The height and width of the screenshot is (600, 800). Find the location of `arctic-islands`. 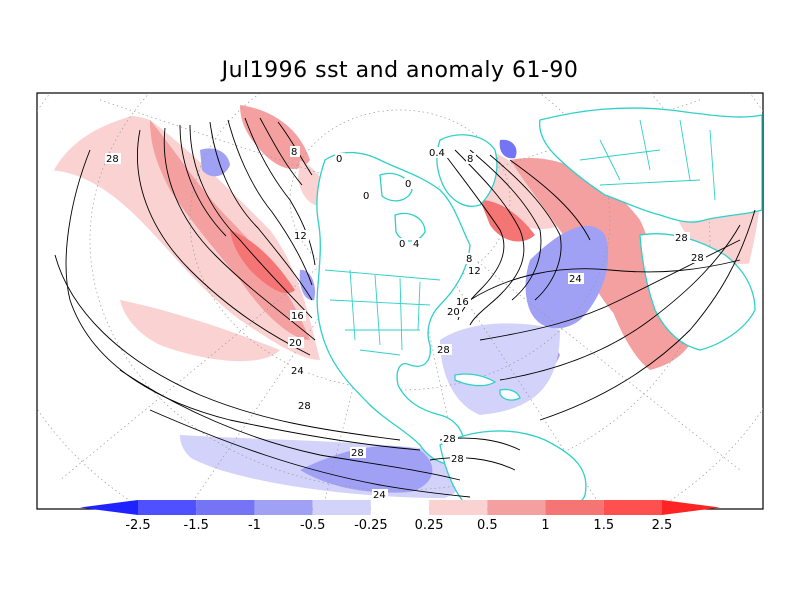

arctic-islands is located at coordinates (410, 227).